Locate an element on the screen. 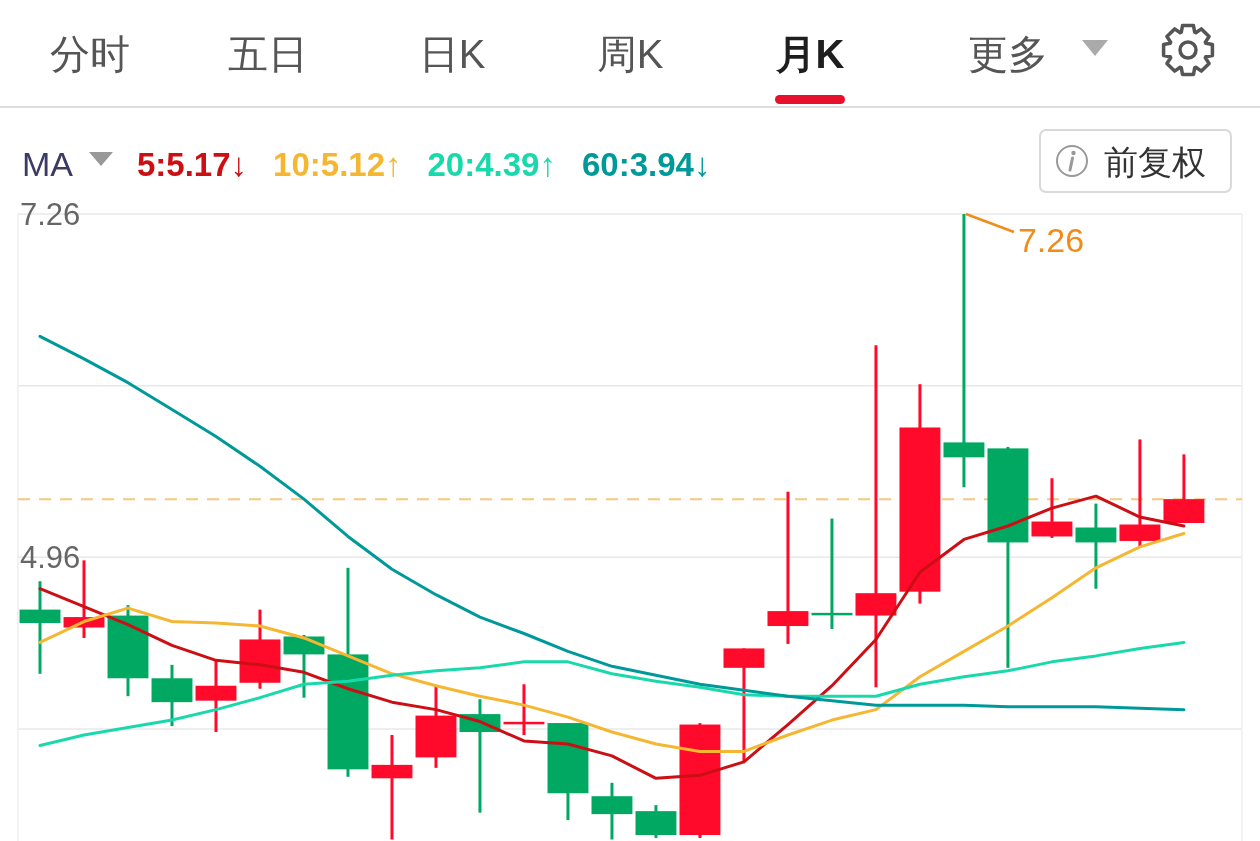 Image resolution: width=1260 pixels, height=841 pixels. legend-title: MA is located at coordinates (48, 164).